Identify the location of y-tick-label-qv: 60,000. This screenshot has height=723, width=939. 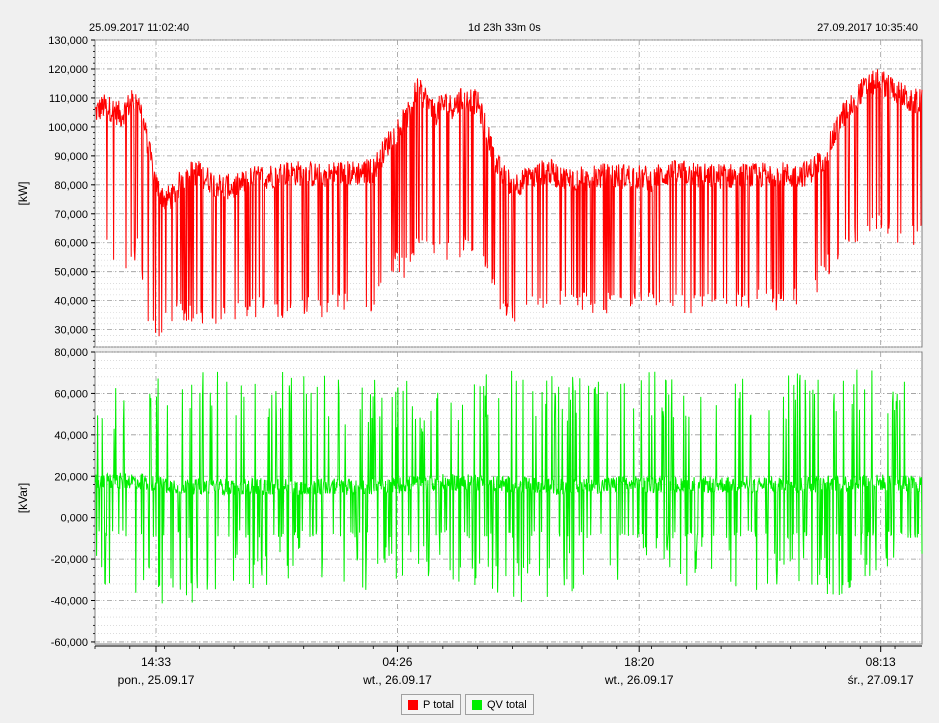
(71, 394).